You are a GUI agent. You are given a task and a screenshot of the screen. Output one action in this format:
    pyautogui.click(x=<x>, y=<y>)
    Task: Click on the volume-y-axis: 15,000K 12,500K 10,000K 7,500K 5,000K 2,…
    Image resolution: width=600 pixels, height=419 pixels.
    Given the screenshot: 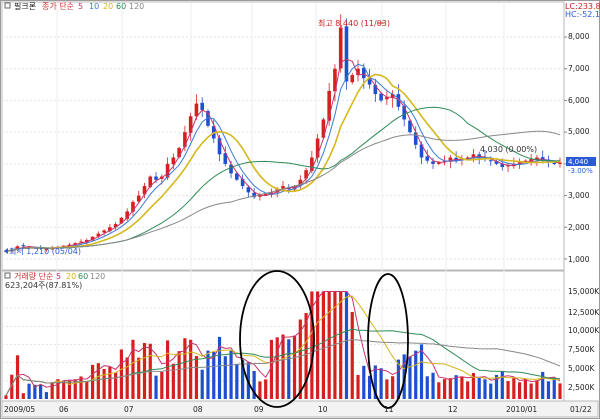 What is the action you would take?
    pyautogui.click(x=584, y=339)
    